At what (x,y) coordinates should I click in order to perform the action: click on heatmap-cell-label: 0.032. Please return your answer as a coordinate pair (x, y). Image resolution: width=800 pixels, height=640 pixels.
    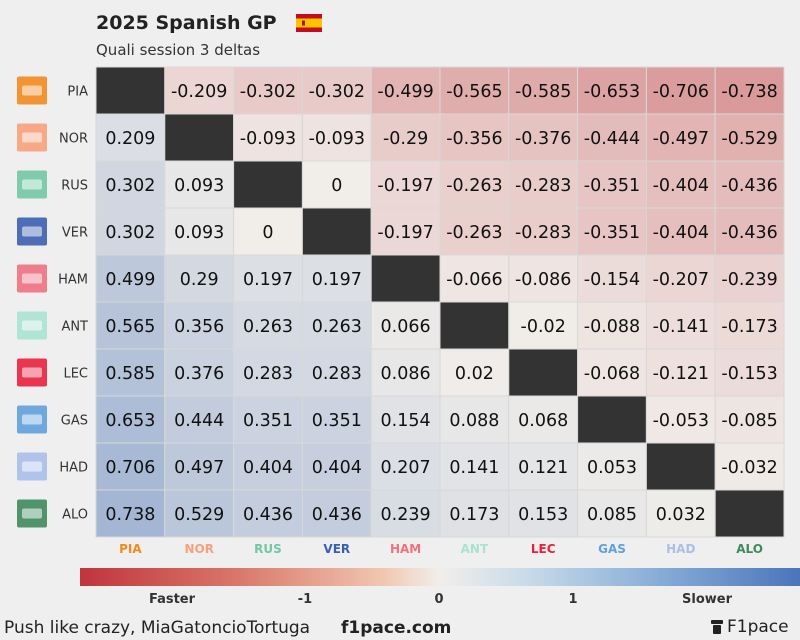
    Looking at the image, I should click on (681, 515).